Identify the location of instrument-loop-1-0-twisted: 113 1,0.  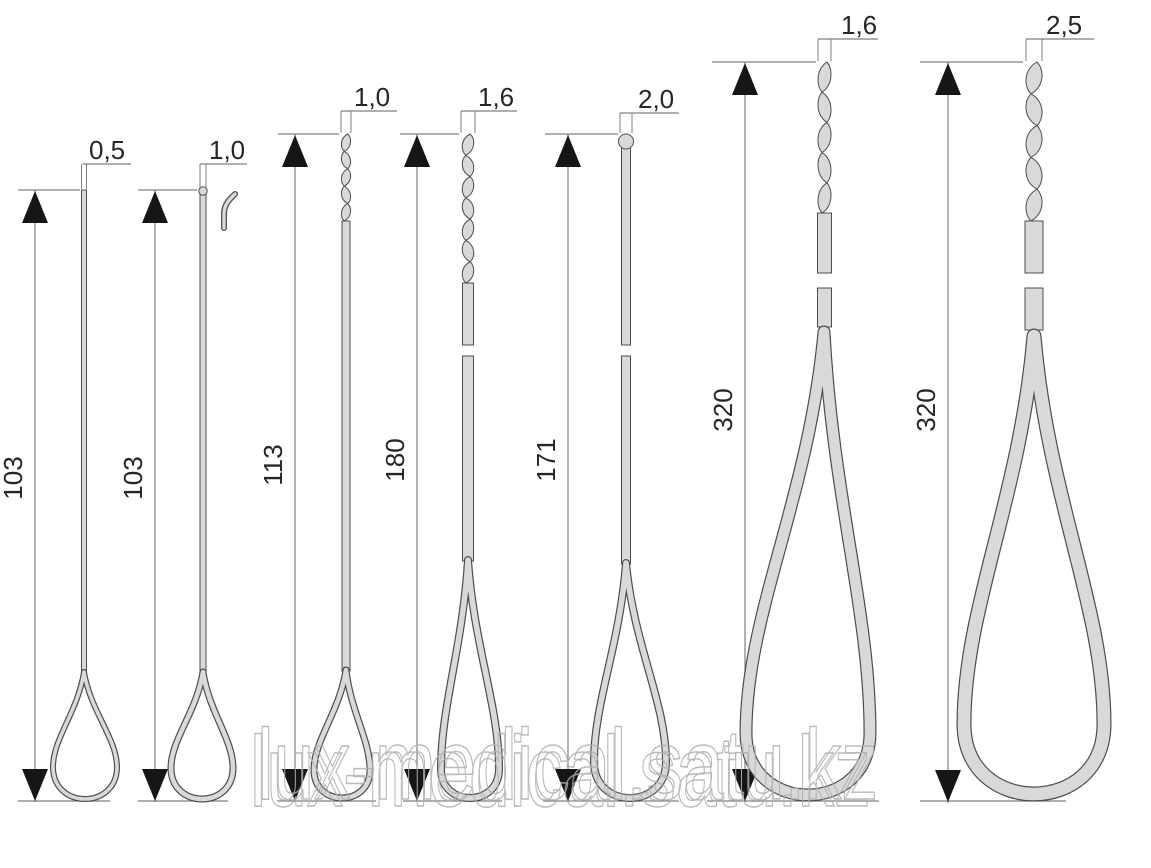
(327, 442).